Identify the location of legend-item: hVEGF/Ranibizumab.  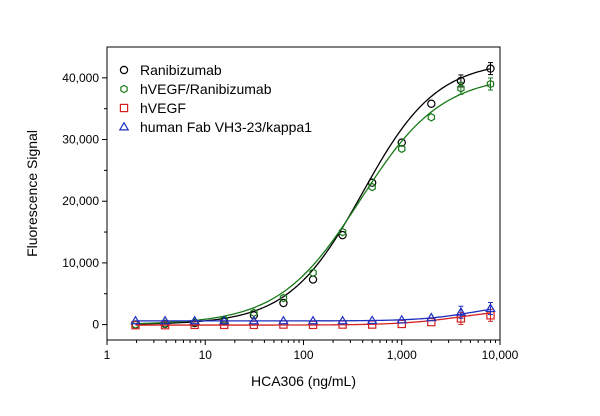
(196, 89).